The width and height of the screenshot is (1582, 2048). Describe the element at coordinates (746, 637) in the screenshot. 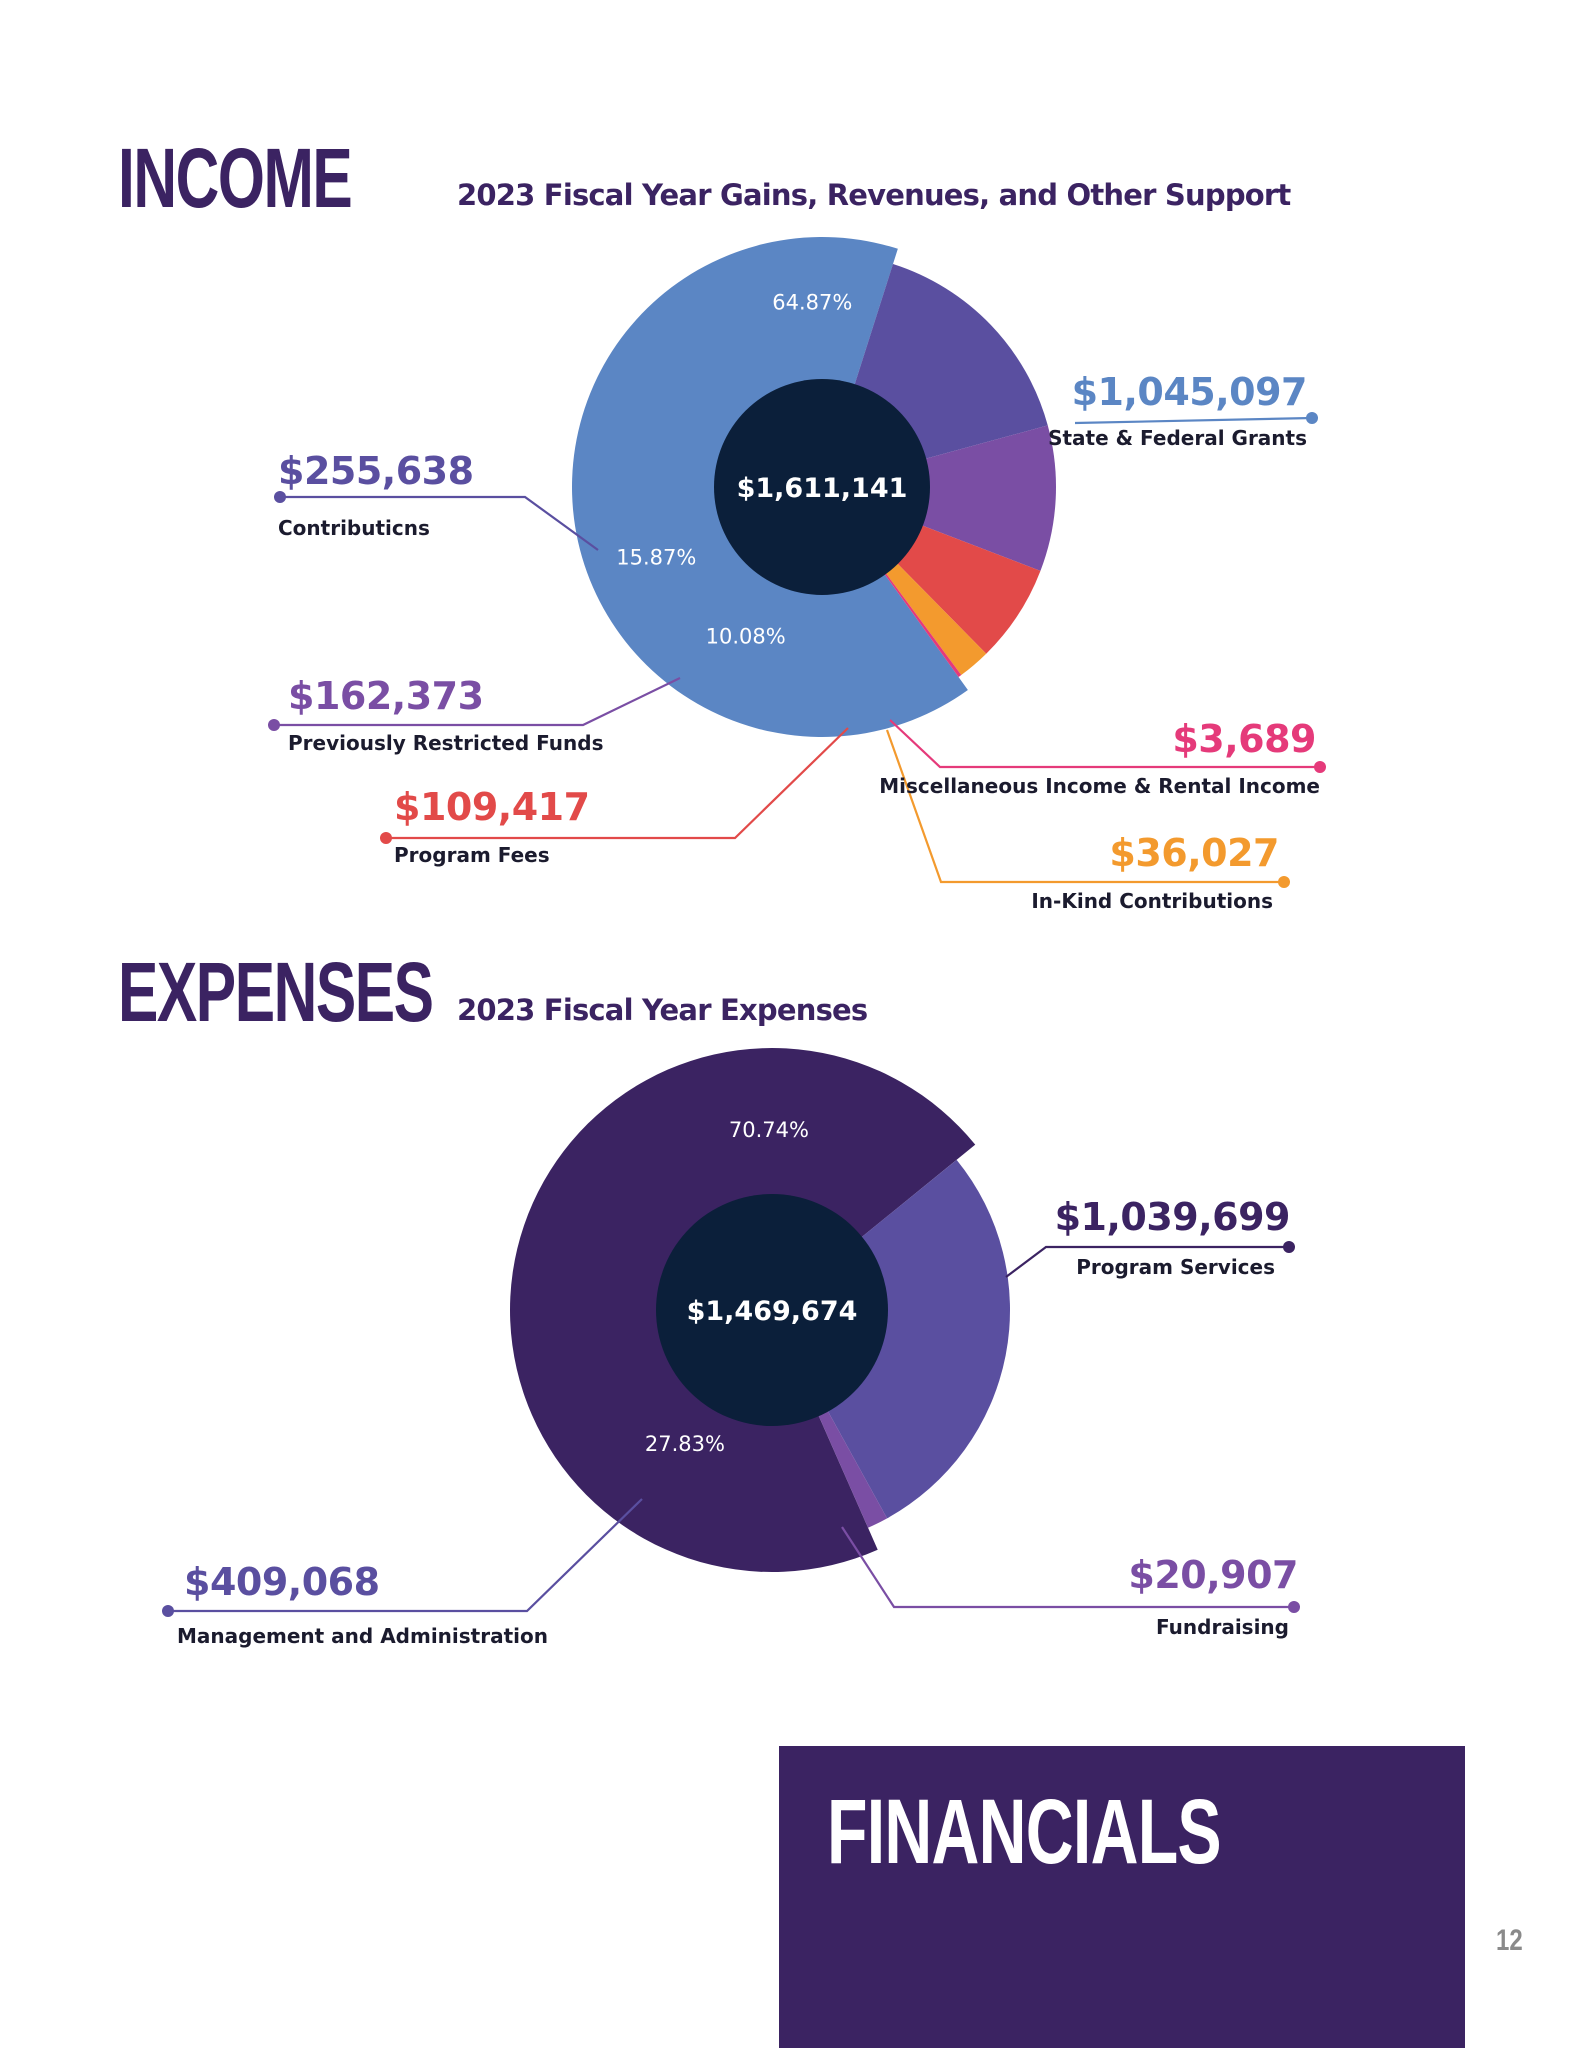

I see `pct-label-previously-restricted-funds: 10.08%` at that location.